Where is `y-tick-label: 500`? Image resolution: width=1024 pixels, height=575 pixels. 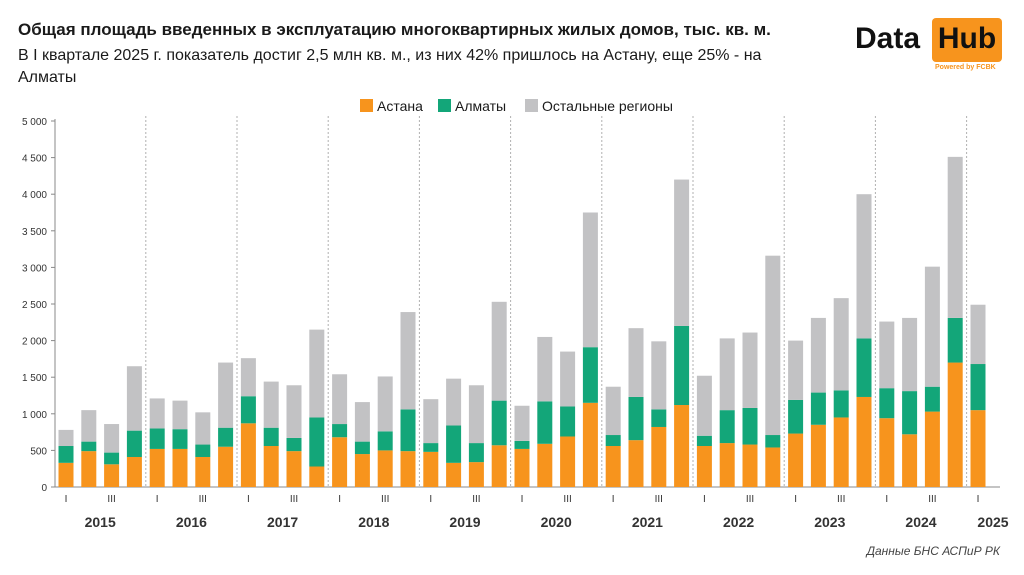
y-tick-label: 500 is located at coordinates (38, 451).